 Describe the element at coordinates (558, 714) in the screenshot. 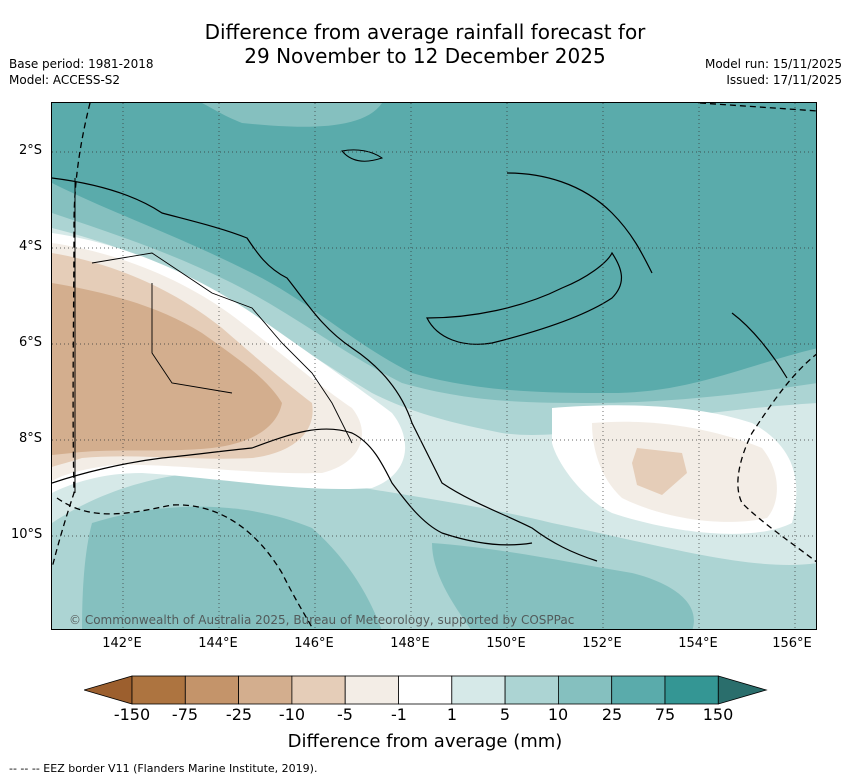

I see `colorbar-label-8: 10` at that location.